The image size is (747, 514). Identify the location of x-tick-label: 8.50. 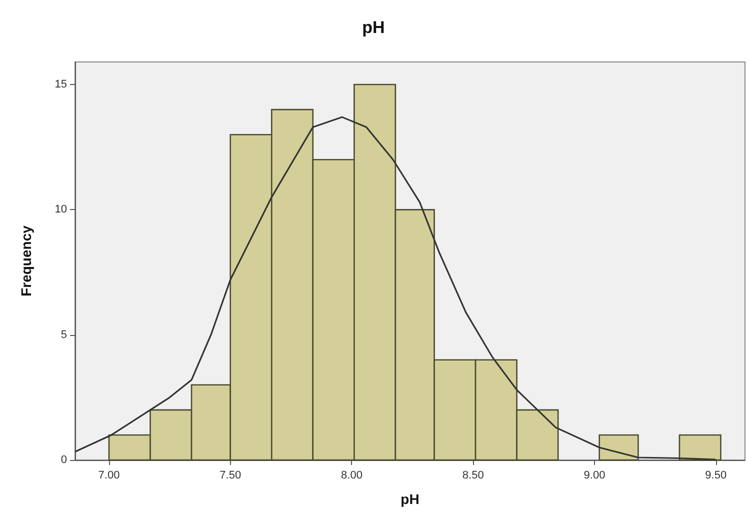
(473, 476).